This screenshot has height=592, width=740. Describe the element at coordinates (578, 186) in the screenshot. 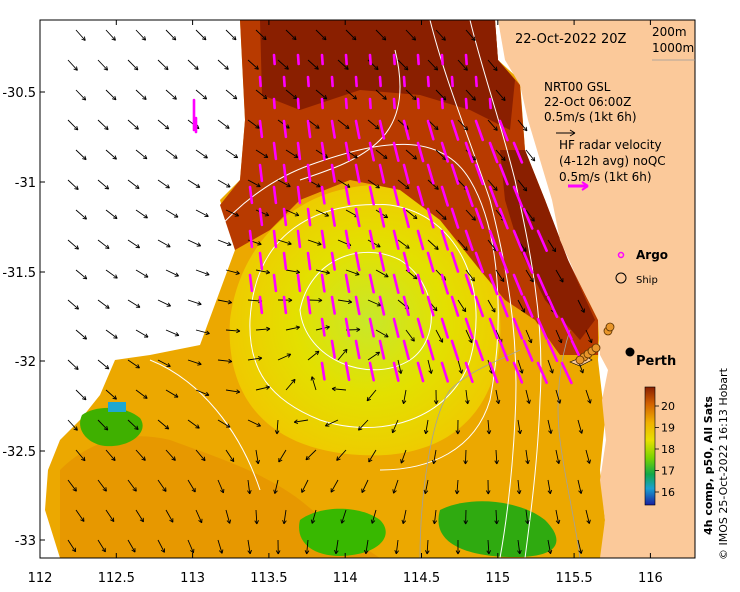

I see `radar-legend-arrow` at that location.